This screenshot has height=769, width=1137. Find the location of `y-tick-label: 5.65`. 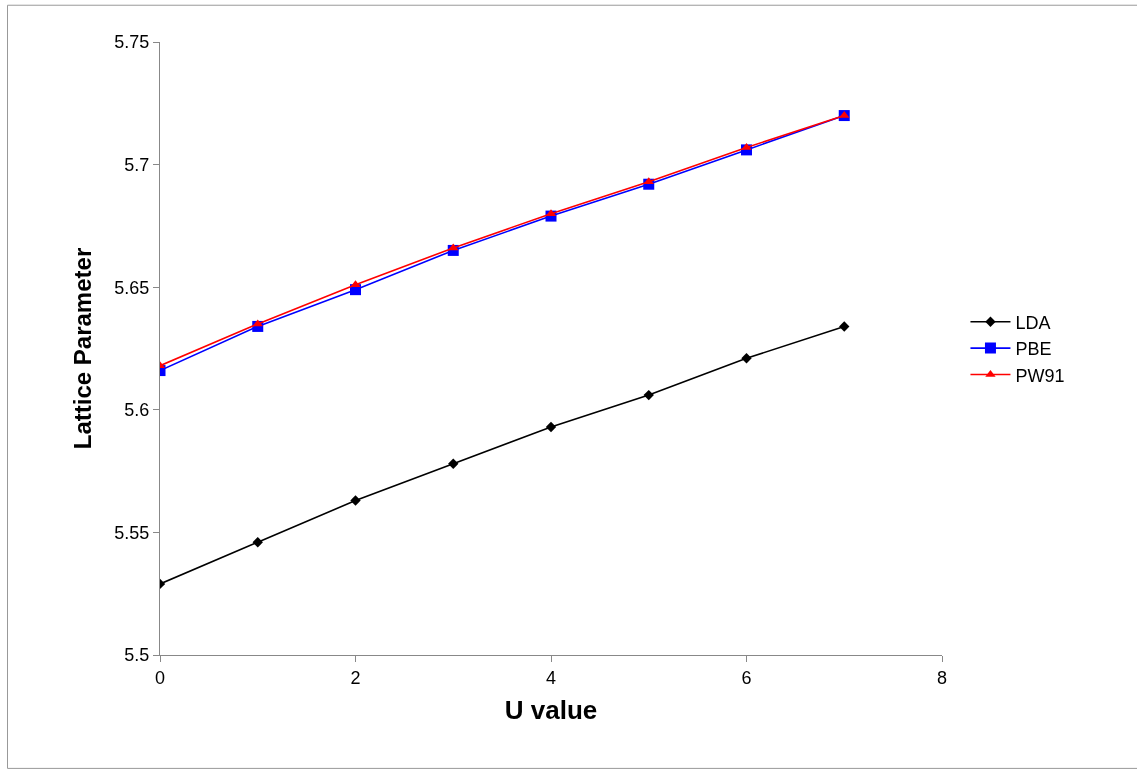

y-tick-label: 5.65 is located at coordinates (132, 287).